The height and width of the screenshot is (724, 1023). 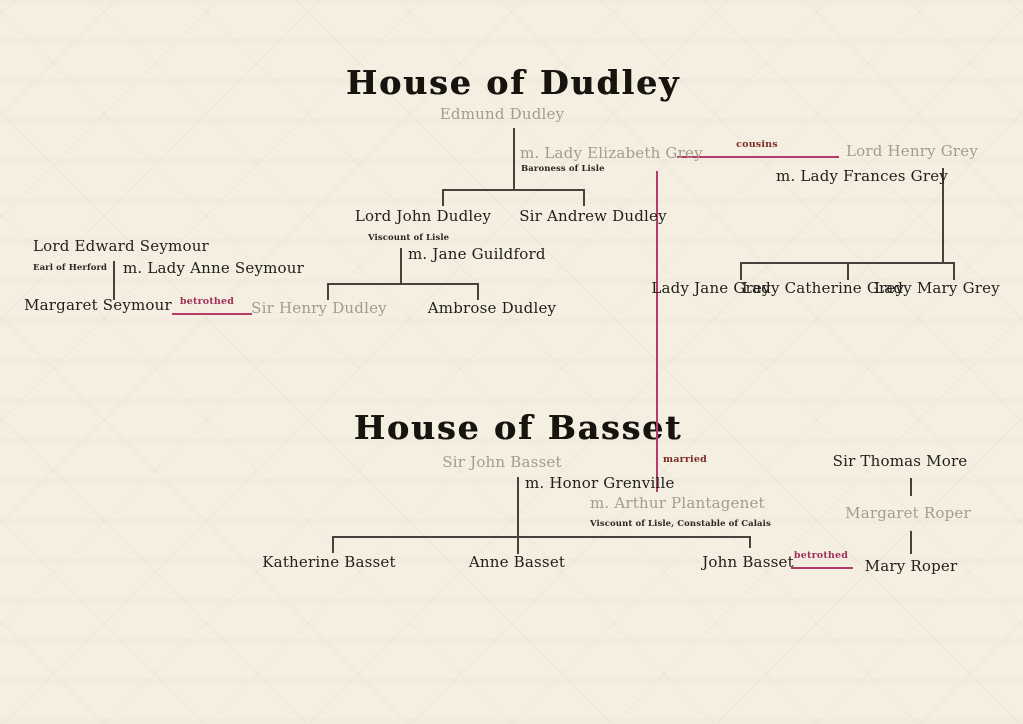 What do you see at coordinates (563, 169) in the screenshot?
I see `person-title-elizabeth-grey: Baroness of Lisle` at bounding box center [563, 169].